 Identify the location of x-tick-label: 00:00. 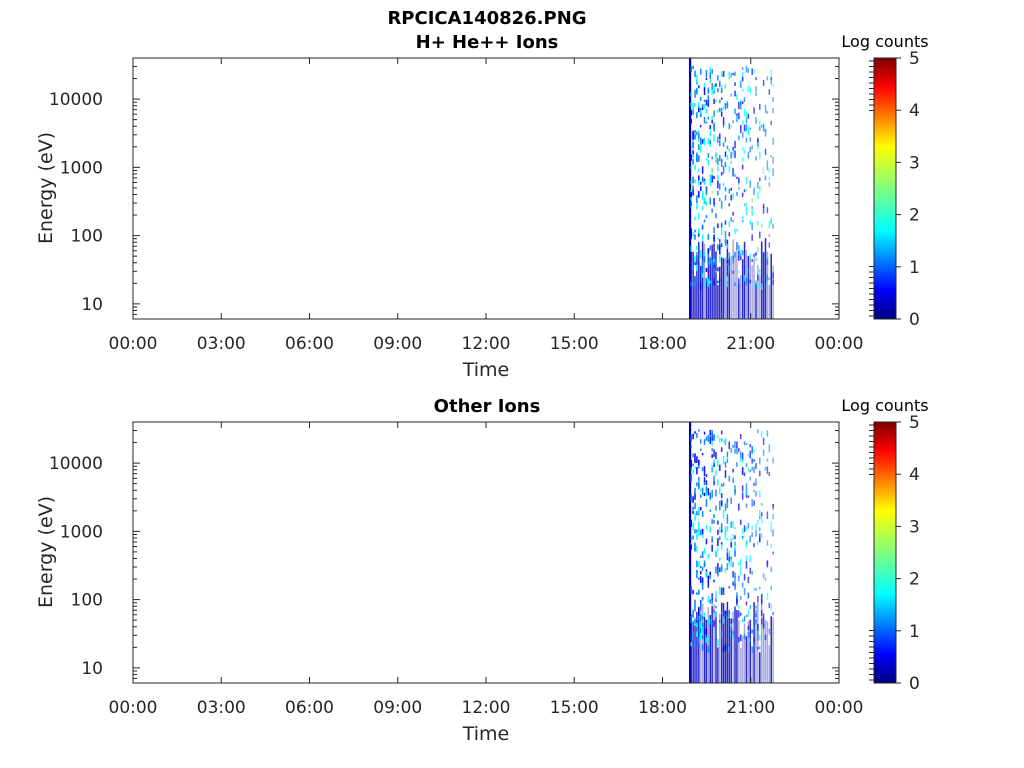
(839, 344).